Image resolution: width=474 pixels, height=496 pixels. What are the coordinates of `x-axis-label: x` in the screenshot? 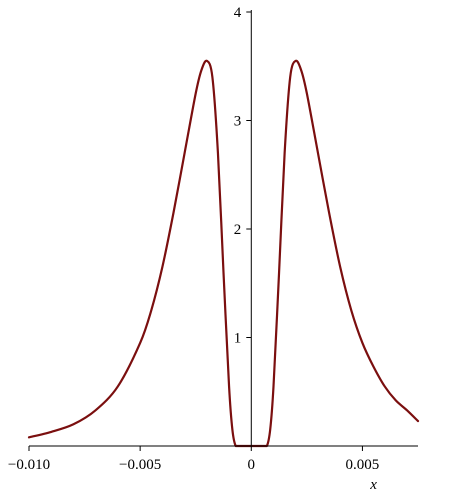 It's located at (373, 485).